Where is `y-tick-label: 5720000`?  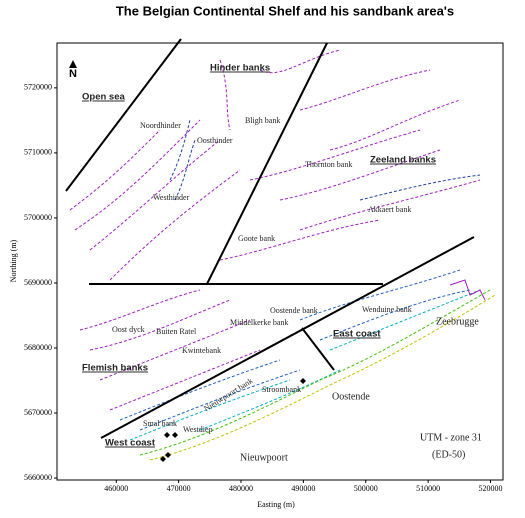
y-tick-label: 5720000 is located at coordinates (38, 87).